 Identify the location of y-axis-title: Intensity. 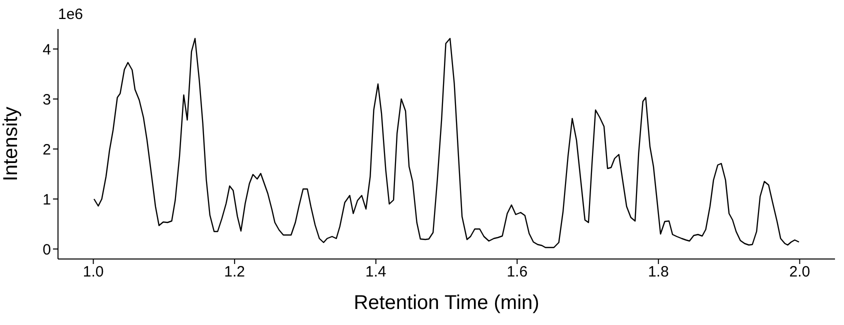
(11, 144).